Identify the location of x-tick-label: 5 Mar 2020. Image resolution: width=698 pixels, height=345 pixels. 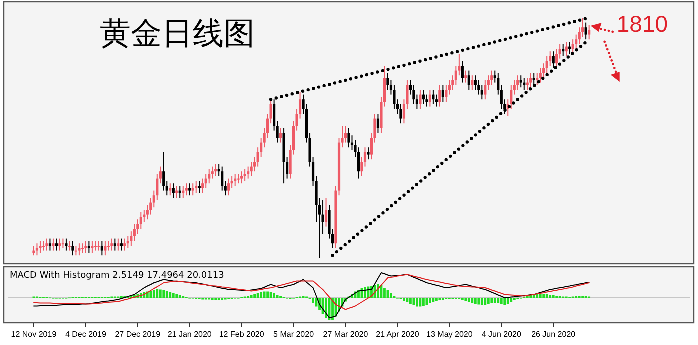
(294, 334).